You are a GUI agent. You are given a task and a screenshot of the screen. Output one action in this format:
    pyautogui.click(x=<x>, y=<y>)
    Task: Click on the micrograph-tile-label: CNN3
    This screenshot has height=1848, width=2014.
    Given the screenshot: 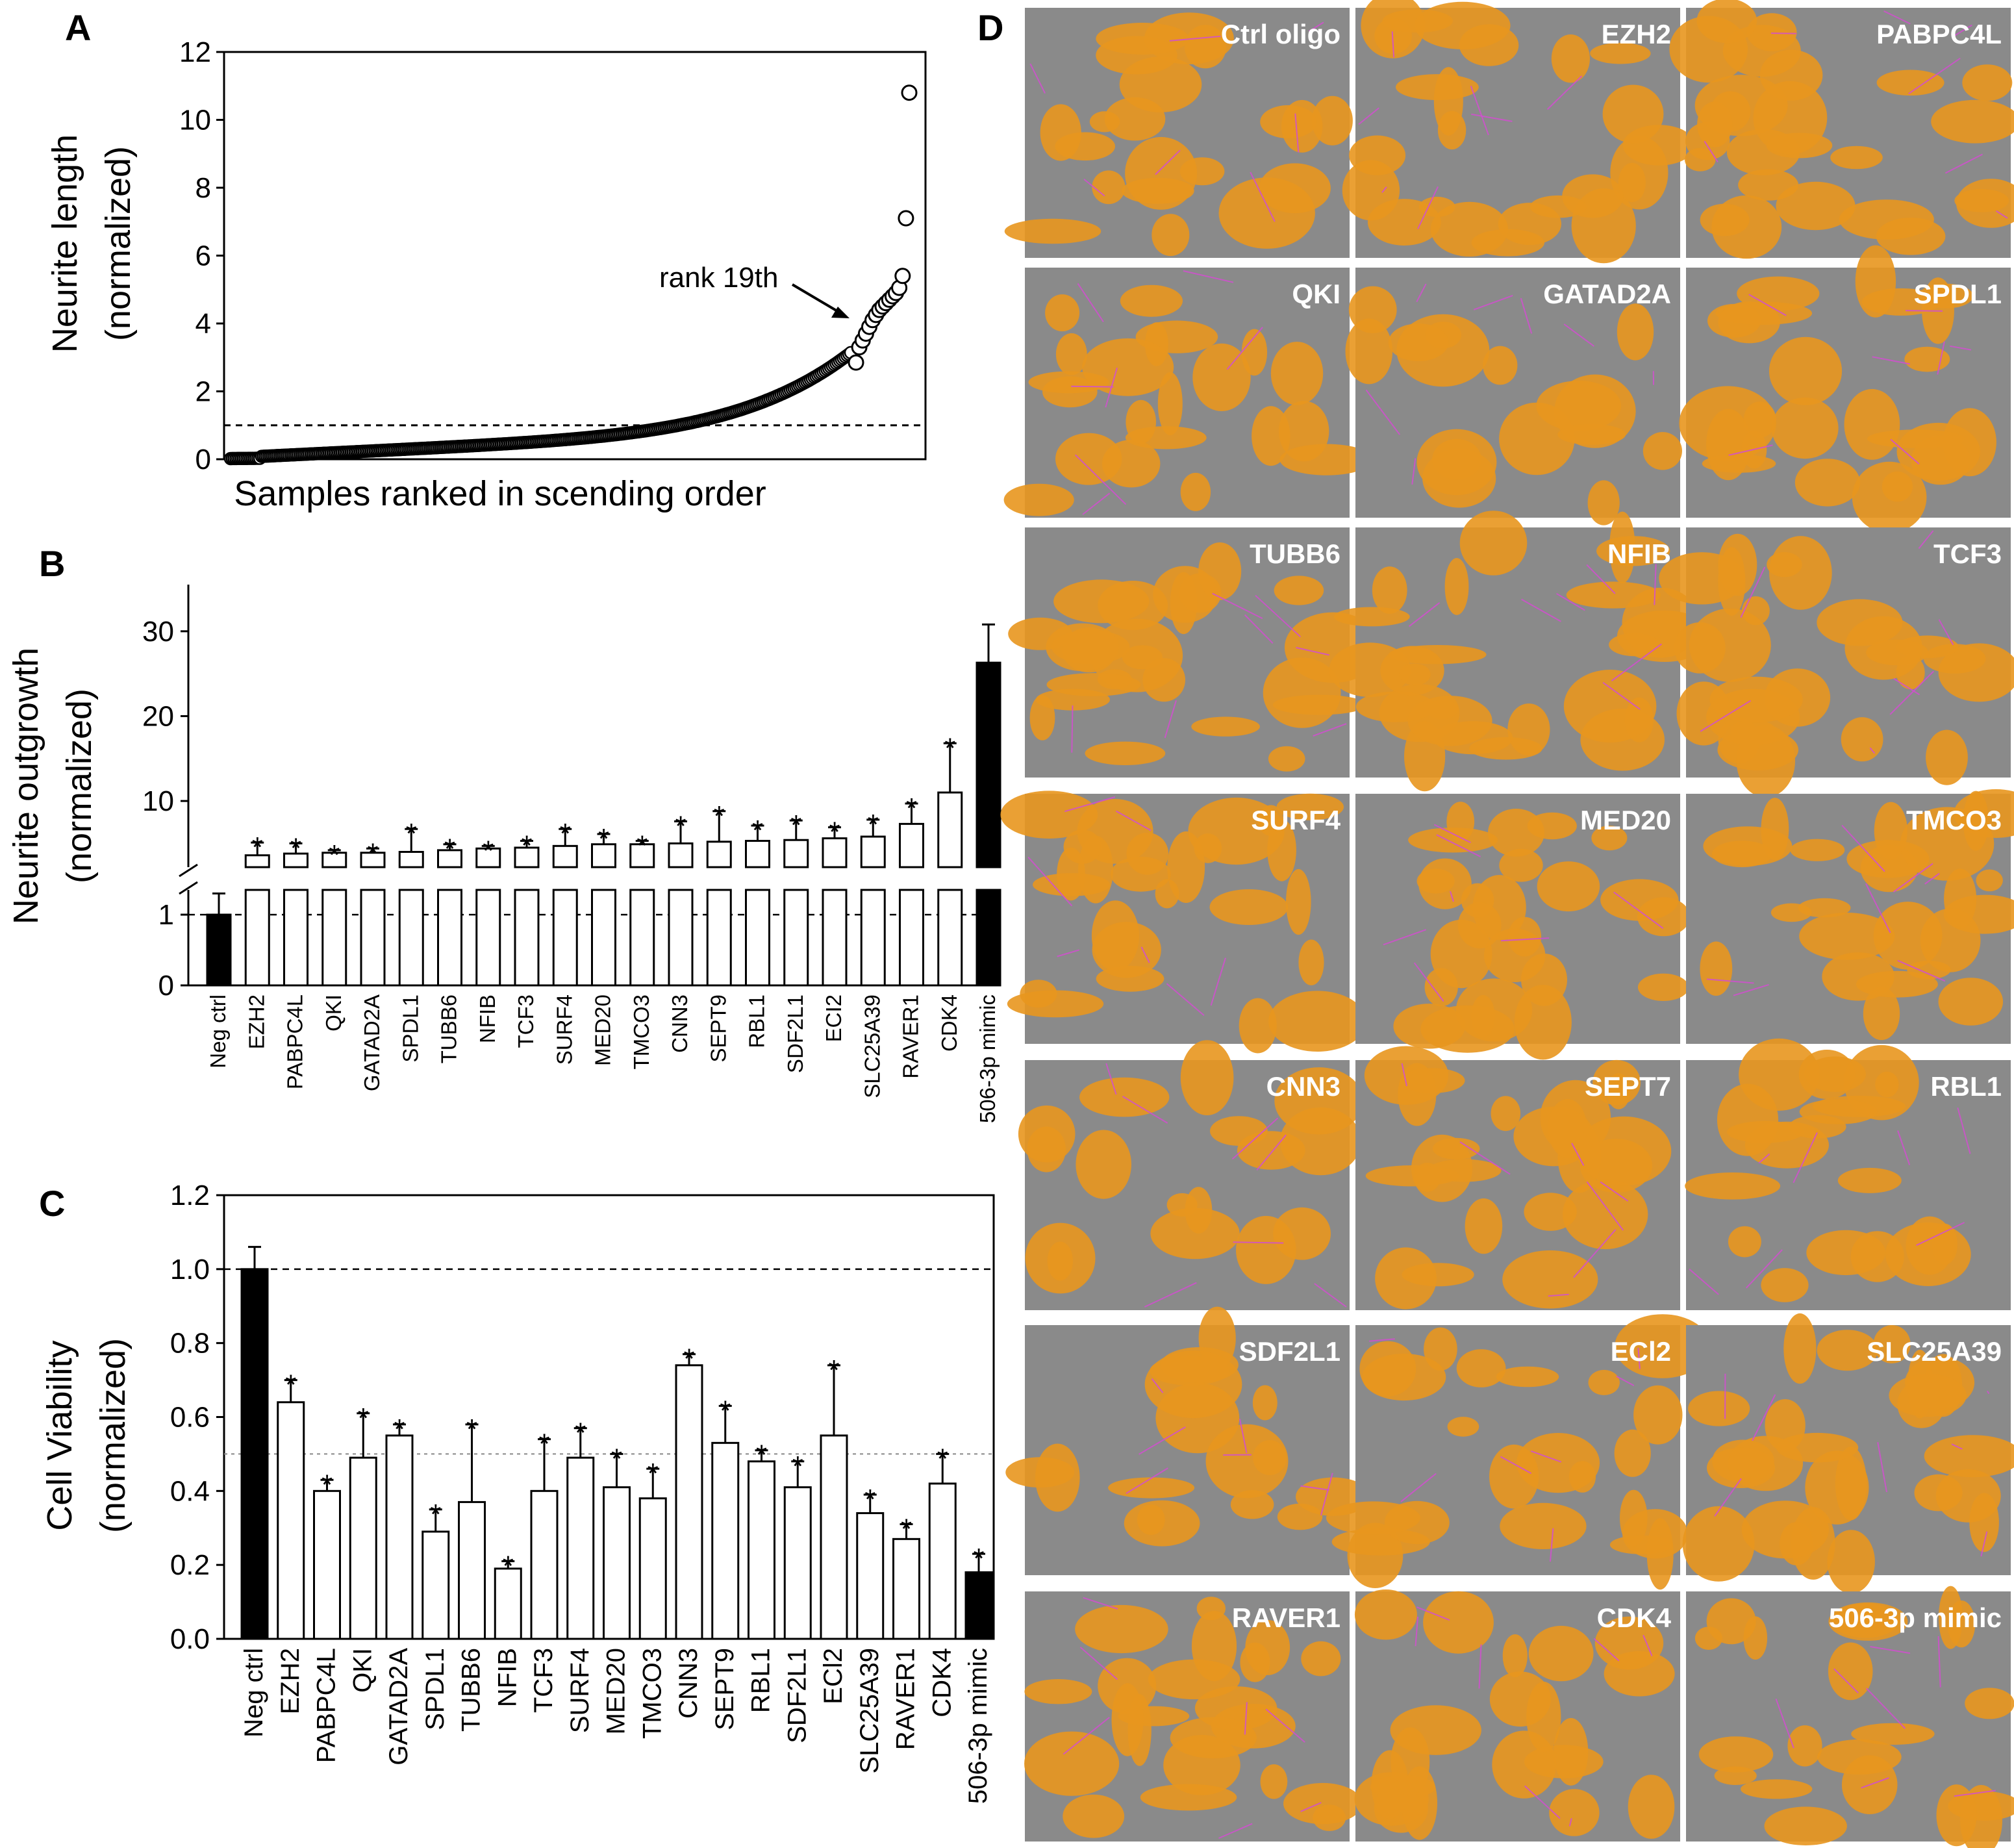 What is the action you would take?
    pyautogui.click(x=1303, y=1086)
    